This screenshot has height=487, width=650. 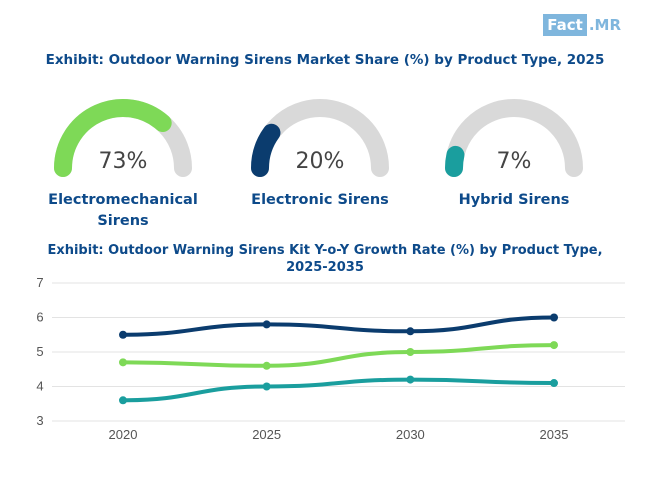 I want to click on gauge-arc-electronic, so click(x=266, y=150).